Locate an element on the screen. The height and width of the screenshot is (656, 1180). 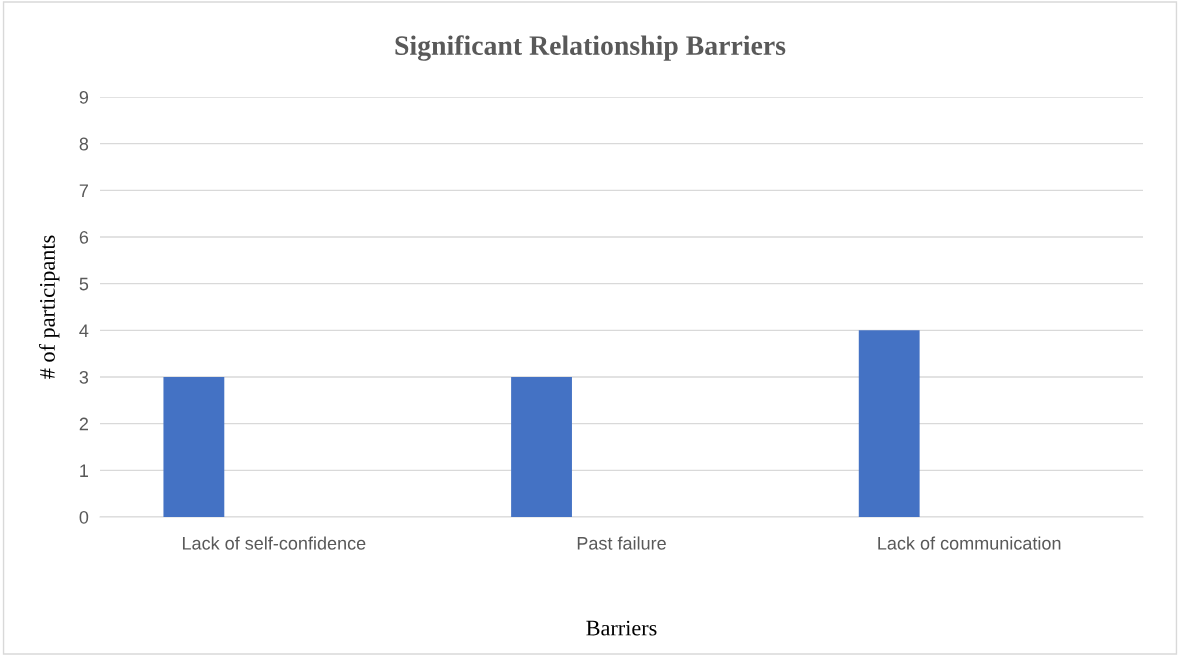
chart-title: Significant Relationship Barriers is located at coordinates (590, 48).